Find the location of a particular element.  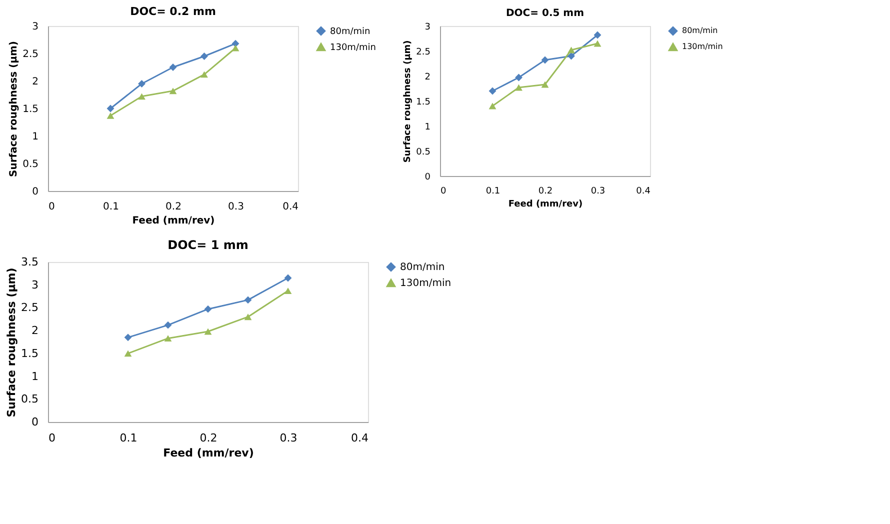

chart-title: DOC= 0.5 mm is located at coordinates (545, 13).